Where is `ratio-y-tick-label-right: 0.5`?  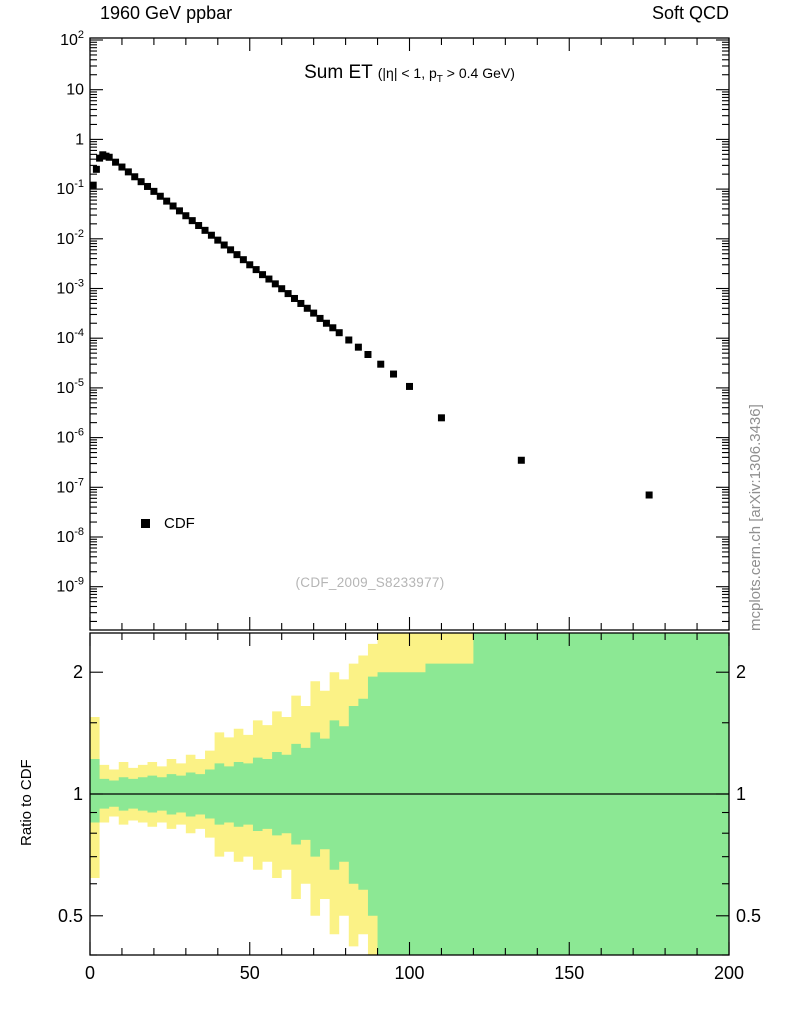
ratio-y-tick-label-right: 0.5 is located at coordinates (748, 916).